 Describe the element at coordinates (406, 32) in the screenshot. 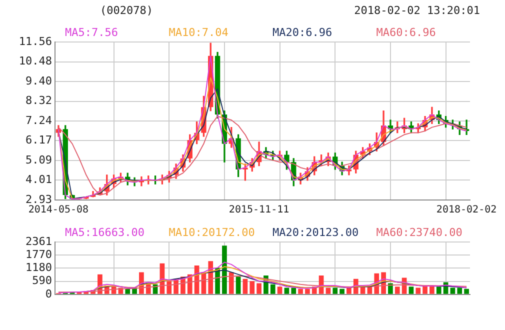

I see `text: MA60:6.96` at that location.